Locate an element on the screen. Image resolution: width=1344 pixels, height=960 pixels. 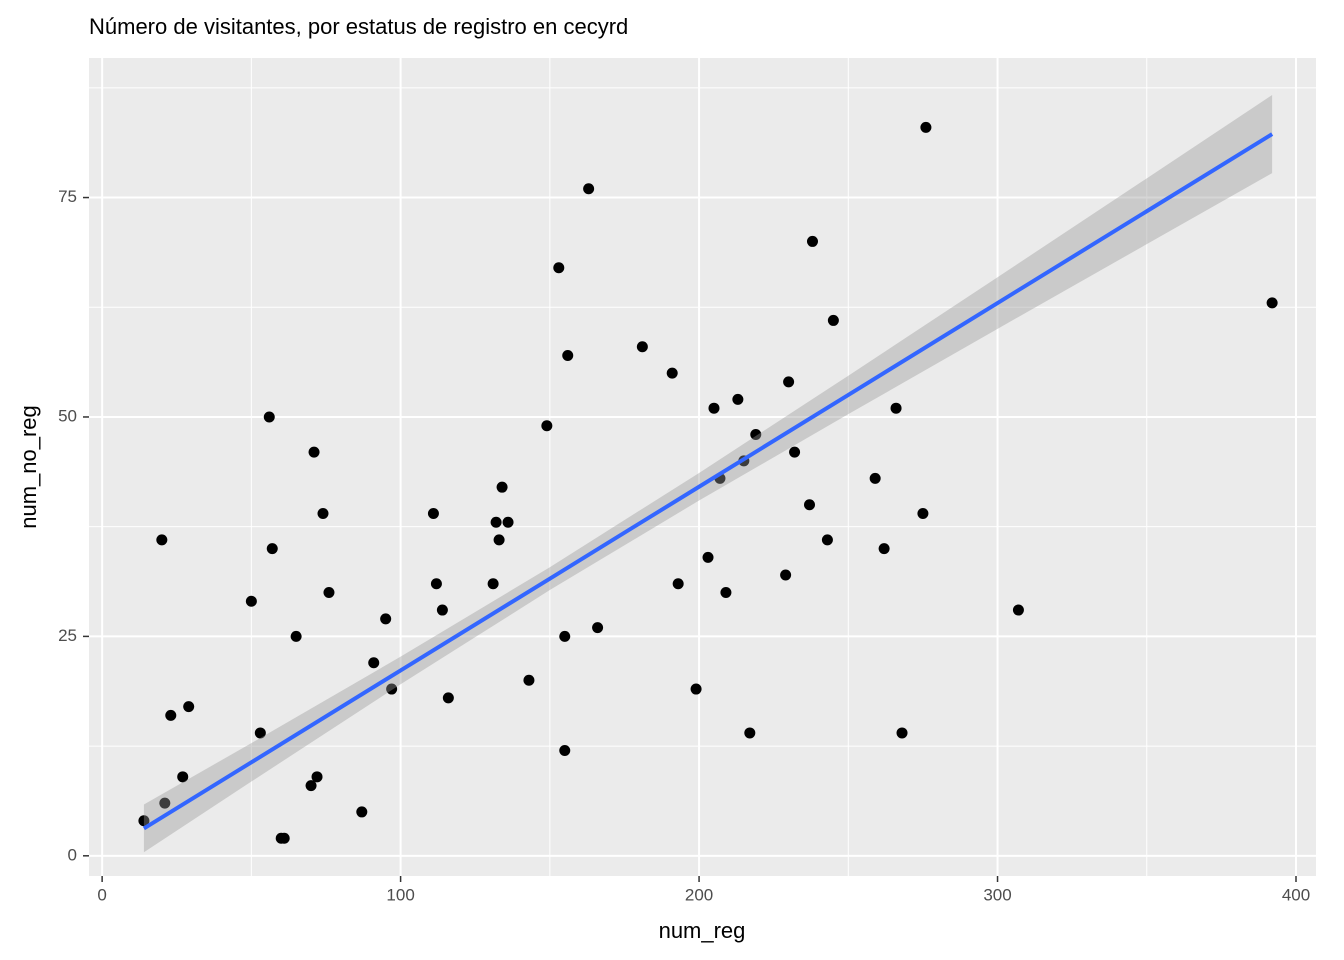
y-tick-label: 75 is located at coordinates (67, 196).